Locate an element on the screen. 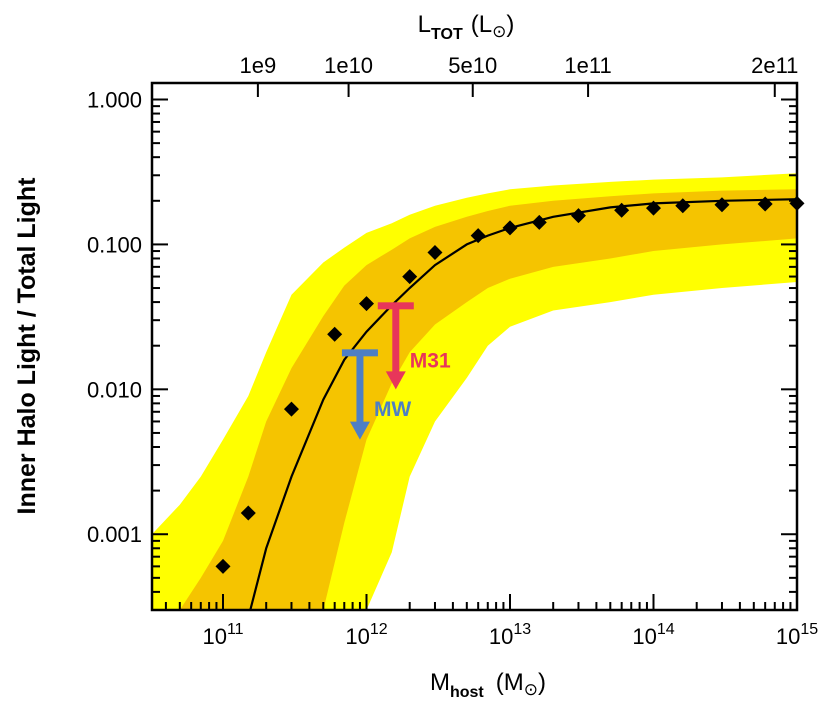 Image resolution: width=830 pixels, height=703 pixels. top-tick-label: 1e11 is located at coordinates (587, 65).